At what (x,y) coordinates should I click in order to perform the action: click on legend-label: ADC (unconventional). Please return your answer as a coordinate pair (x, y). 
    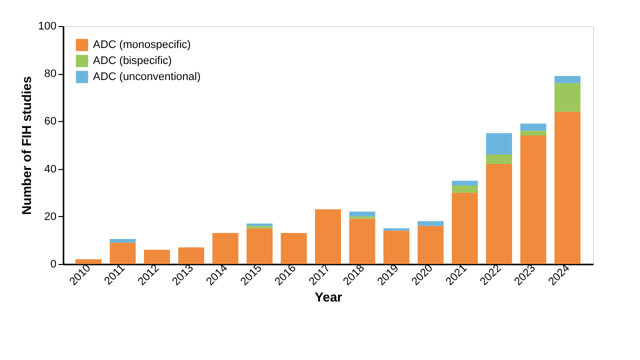
    Looking at the image, I should click on (147, 77).